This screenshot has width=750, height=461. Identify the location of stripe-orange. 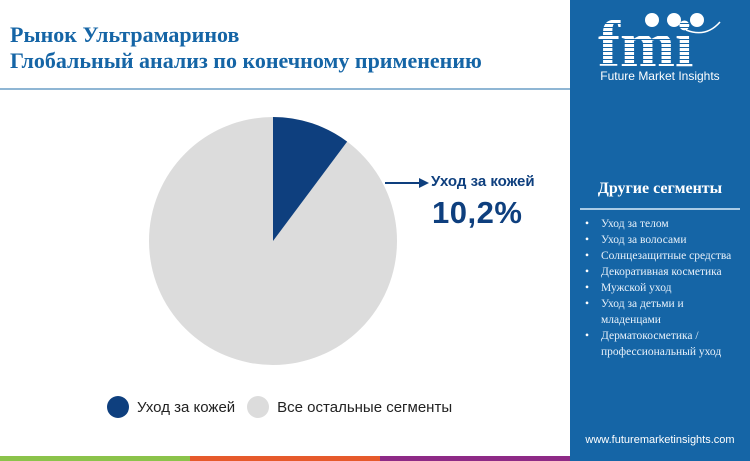
(285, 458).